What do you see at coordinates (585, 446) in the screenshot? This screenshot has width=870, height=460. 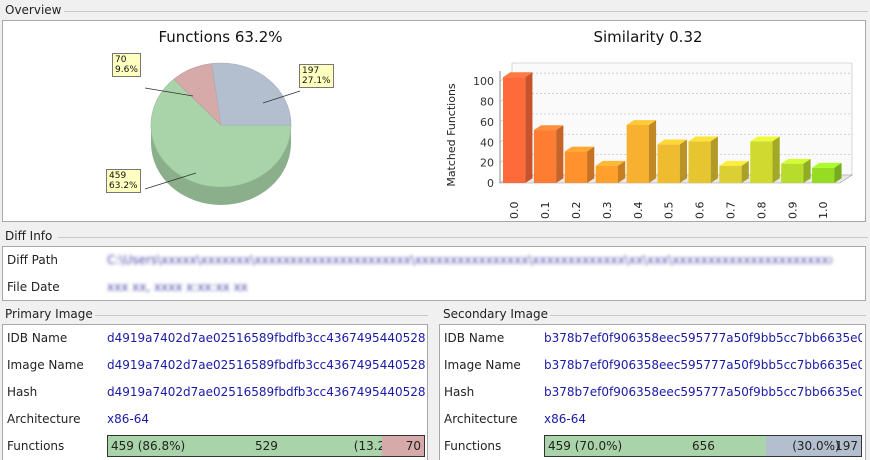 I see `secondary-bar-left-text: 459 (70.0%)` at bounding box center [585, 446].